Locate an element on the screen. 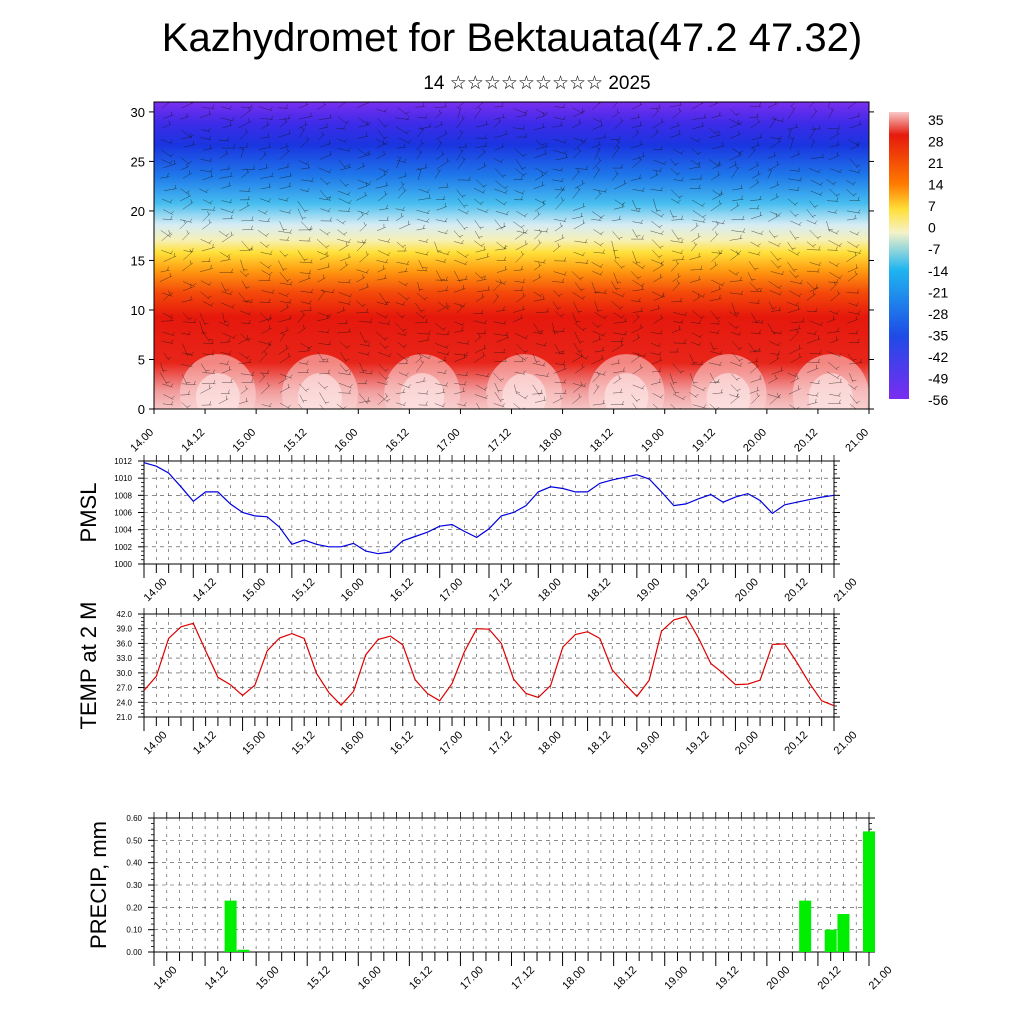 The width and height of the screenshot is (1024, 1024). temp-panel-time-label: 14.00 is located at coordinates (156, 743).